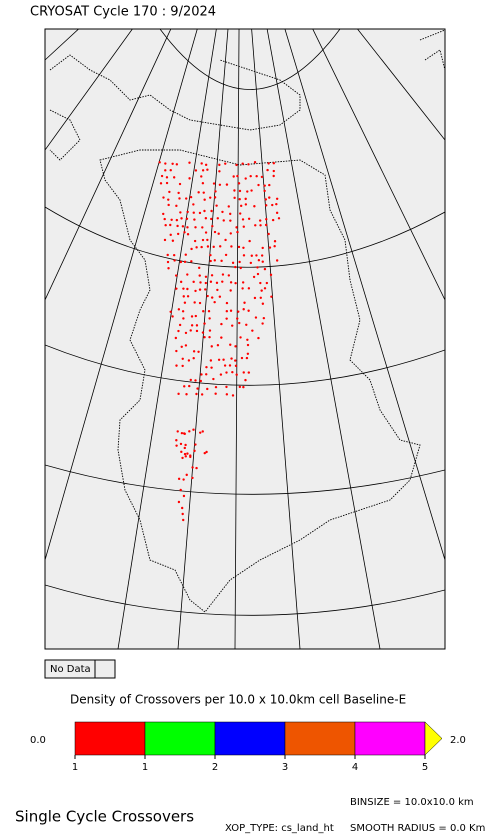 The image size is (500, 840). I want to click on colorbar-segment, so click(110, 738).